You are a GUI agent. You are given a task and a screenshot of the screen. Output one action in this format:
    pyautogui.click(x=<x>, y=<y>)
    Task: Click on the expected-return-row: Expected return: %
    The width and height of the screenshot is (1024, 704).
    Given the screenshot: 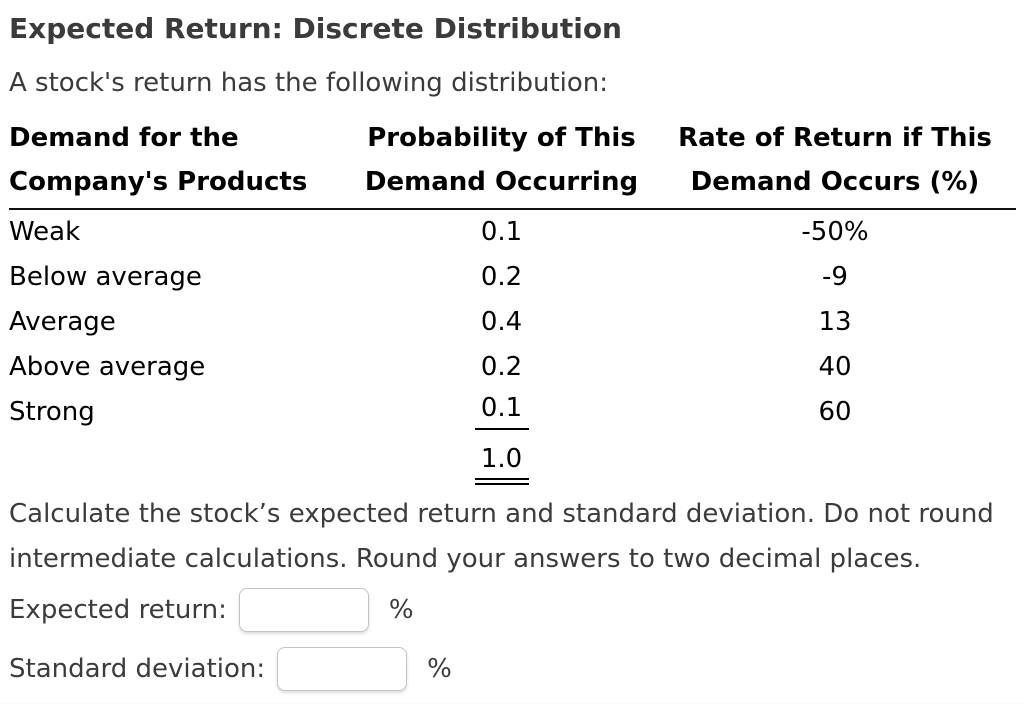 What is the action you would take?
    pyautogui.click(x=511, y=610)
    